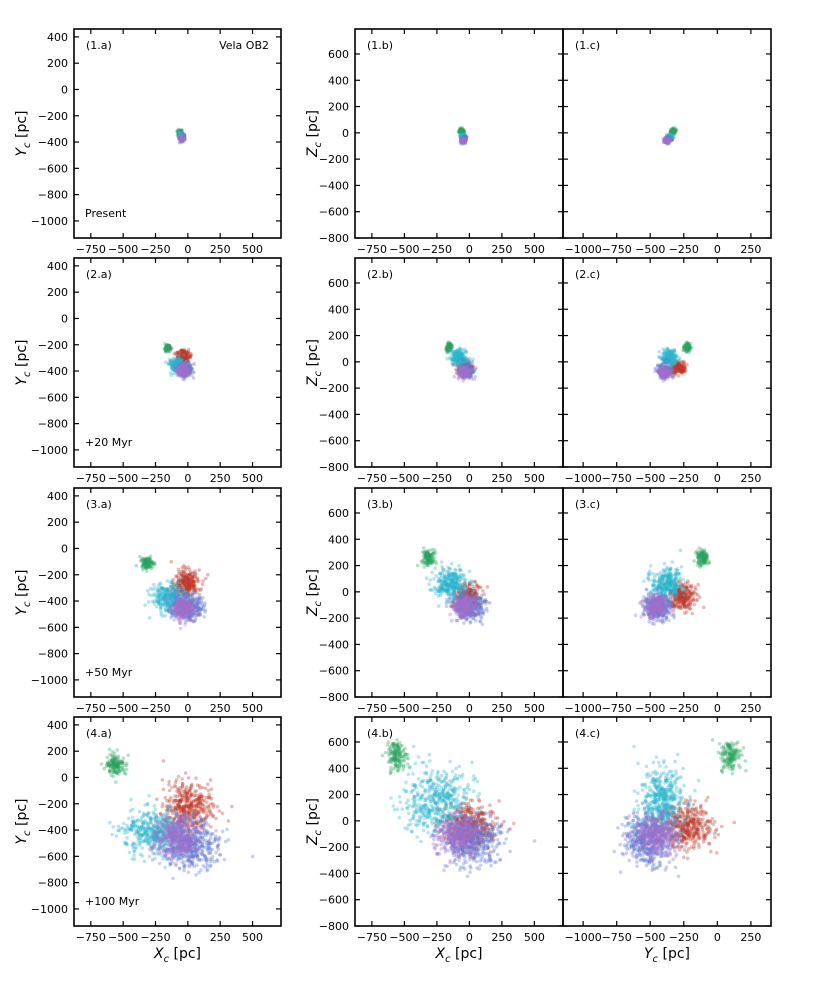  I want to click on y-tick-label: 400, so click(338, 80).